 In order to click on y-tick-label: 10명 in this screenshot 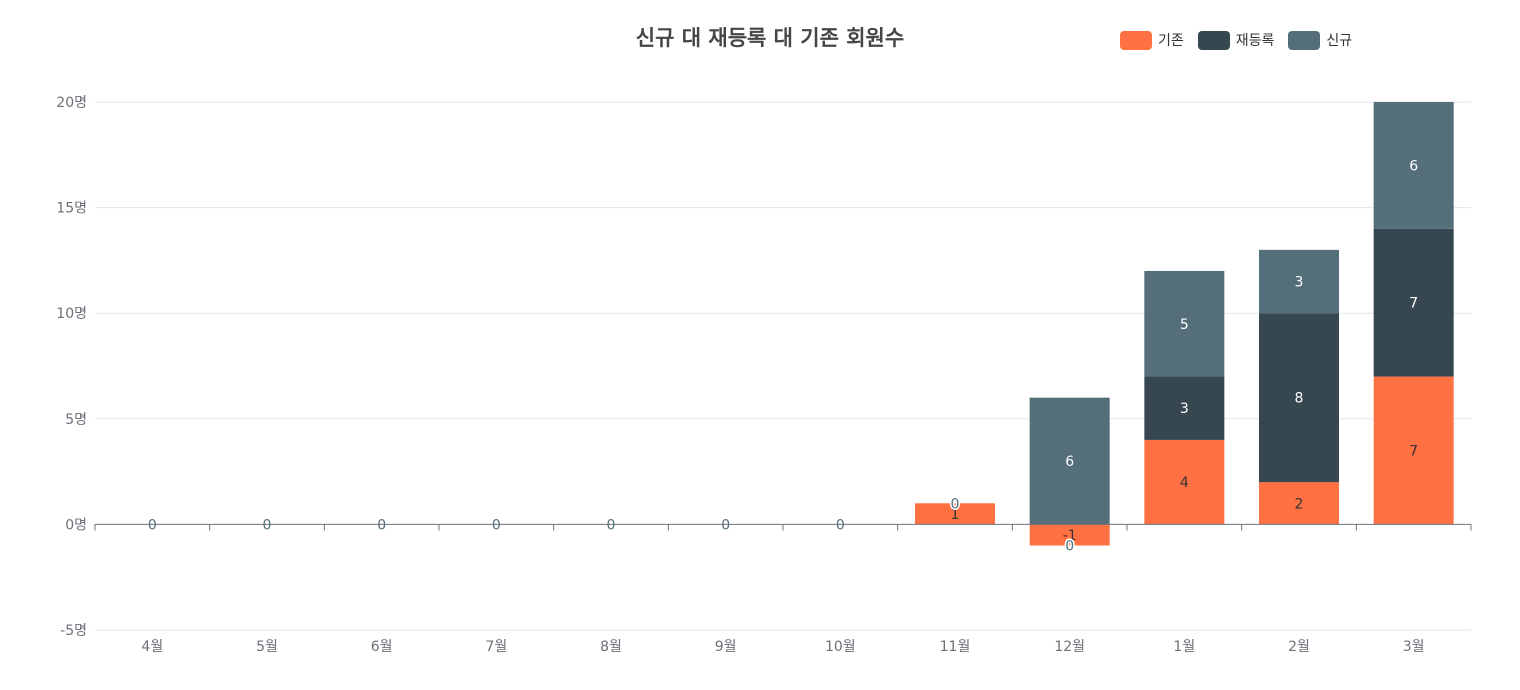, I will do `click(71, 314)`.